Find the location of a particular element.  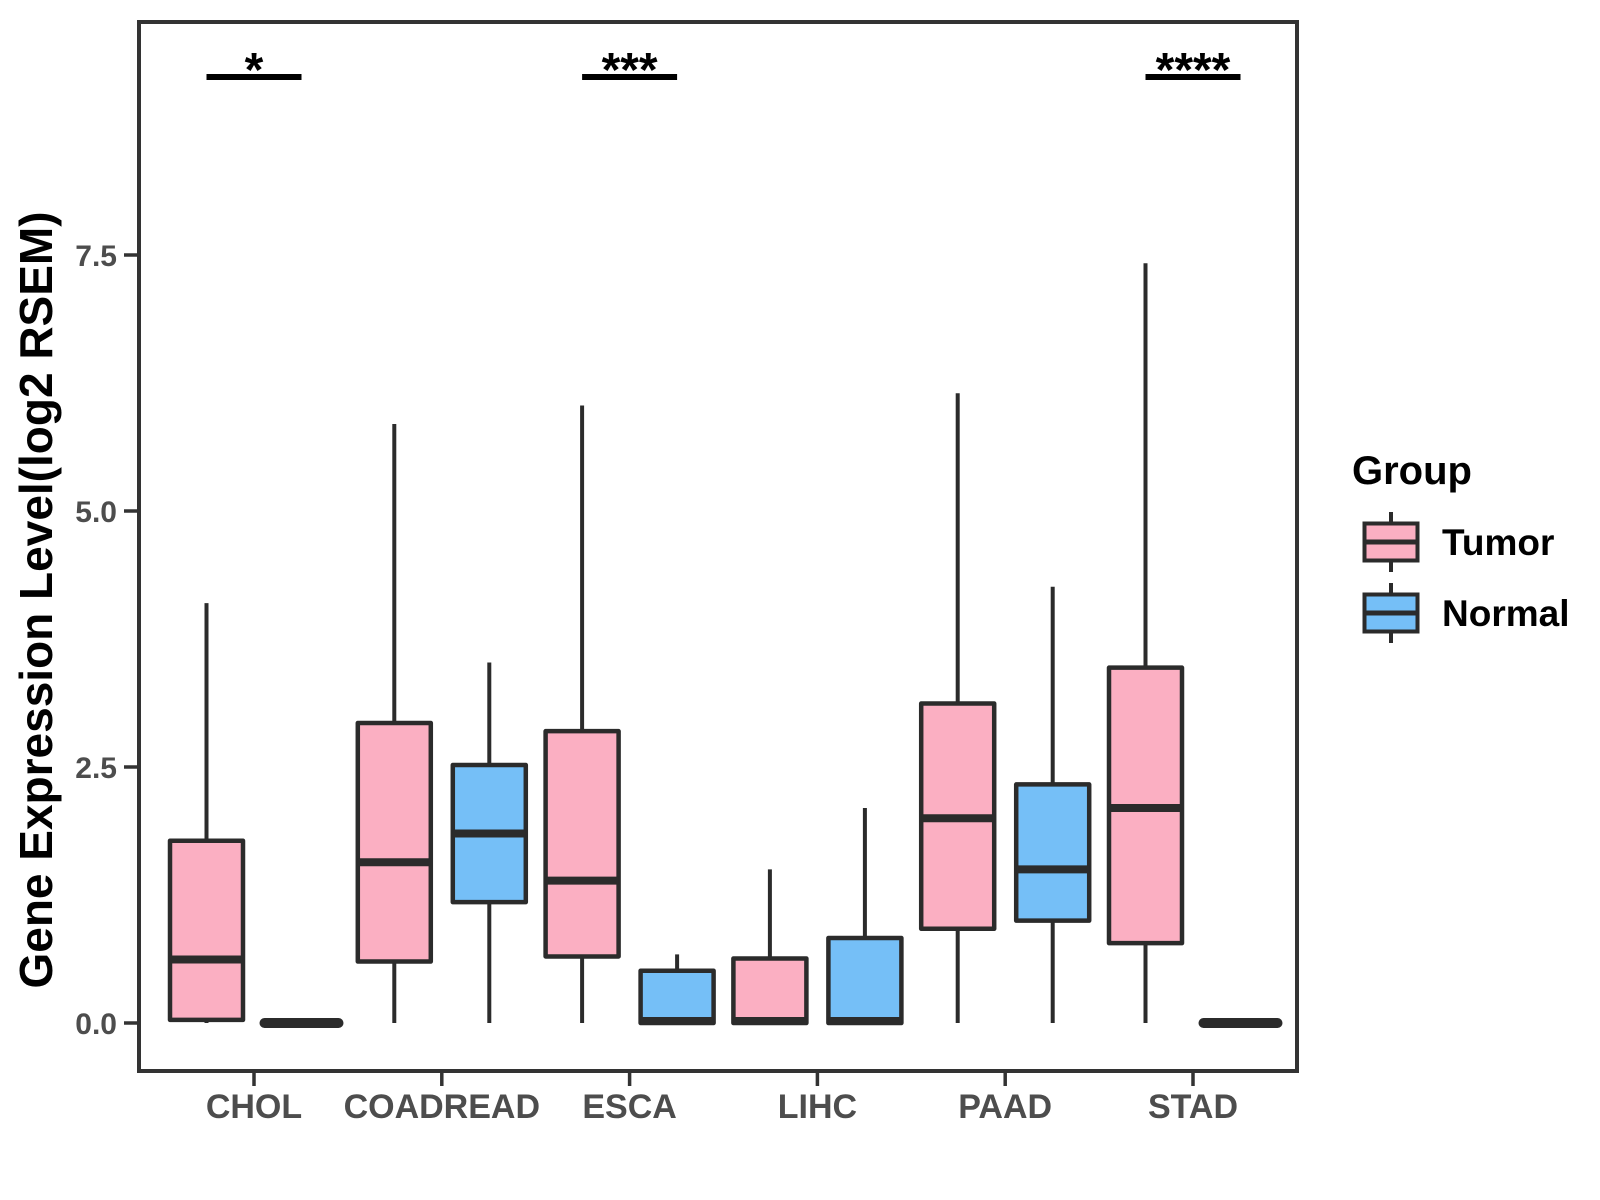

legend-key-tumor is located at coordinates (1391, 542).